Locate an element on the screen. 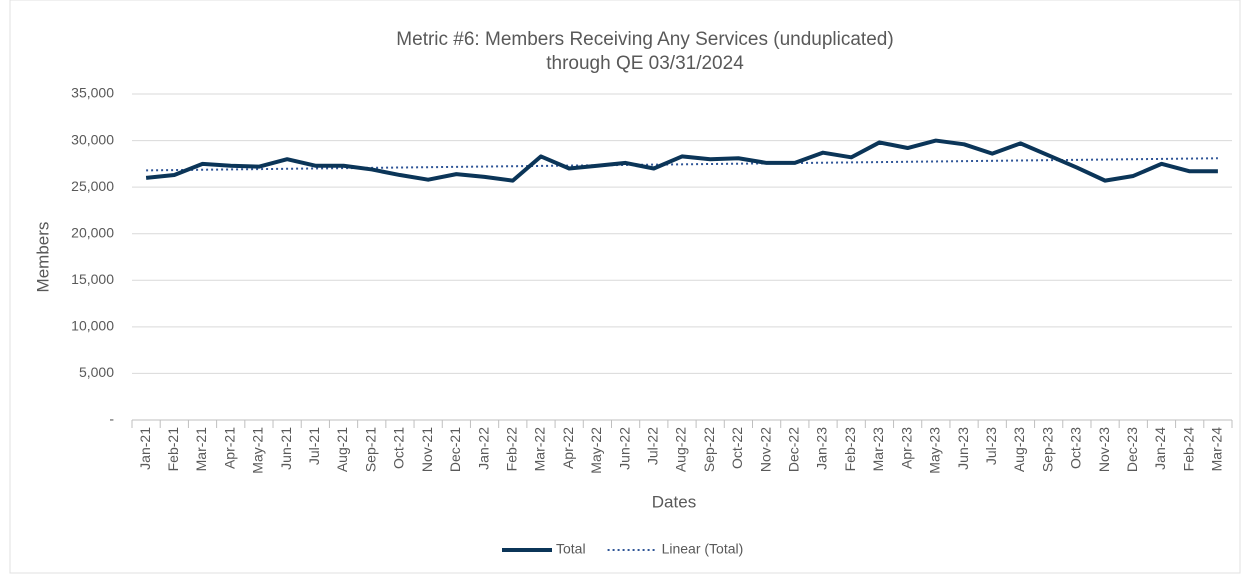  x-tick-label: Sep-21 is located at coordinates (370, 449).